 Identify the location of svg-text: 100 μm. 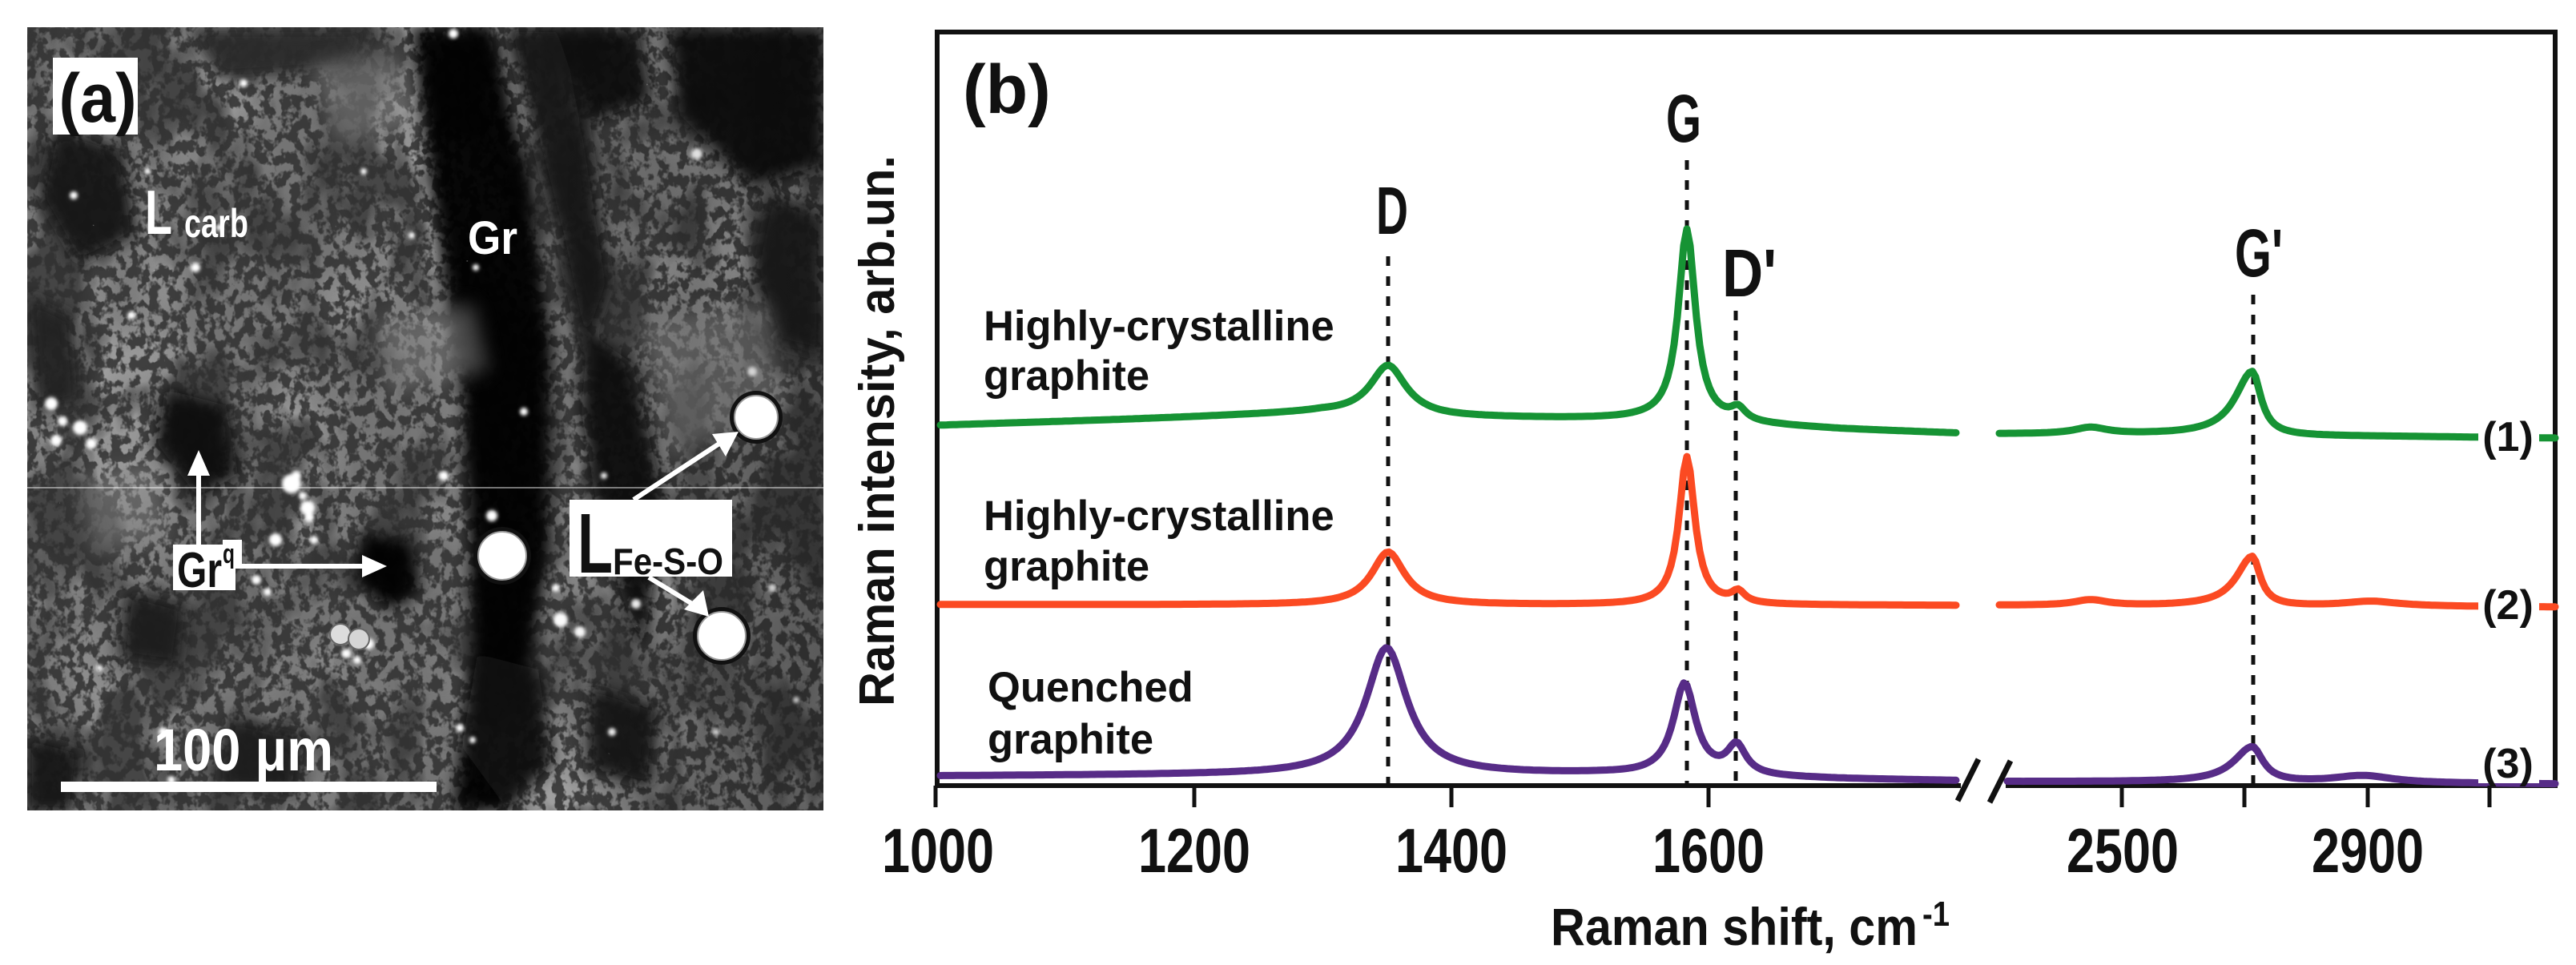
(244, 750).